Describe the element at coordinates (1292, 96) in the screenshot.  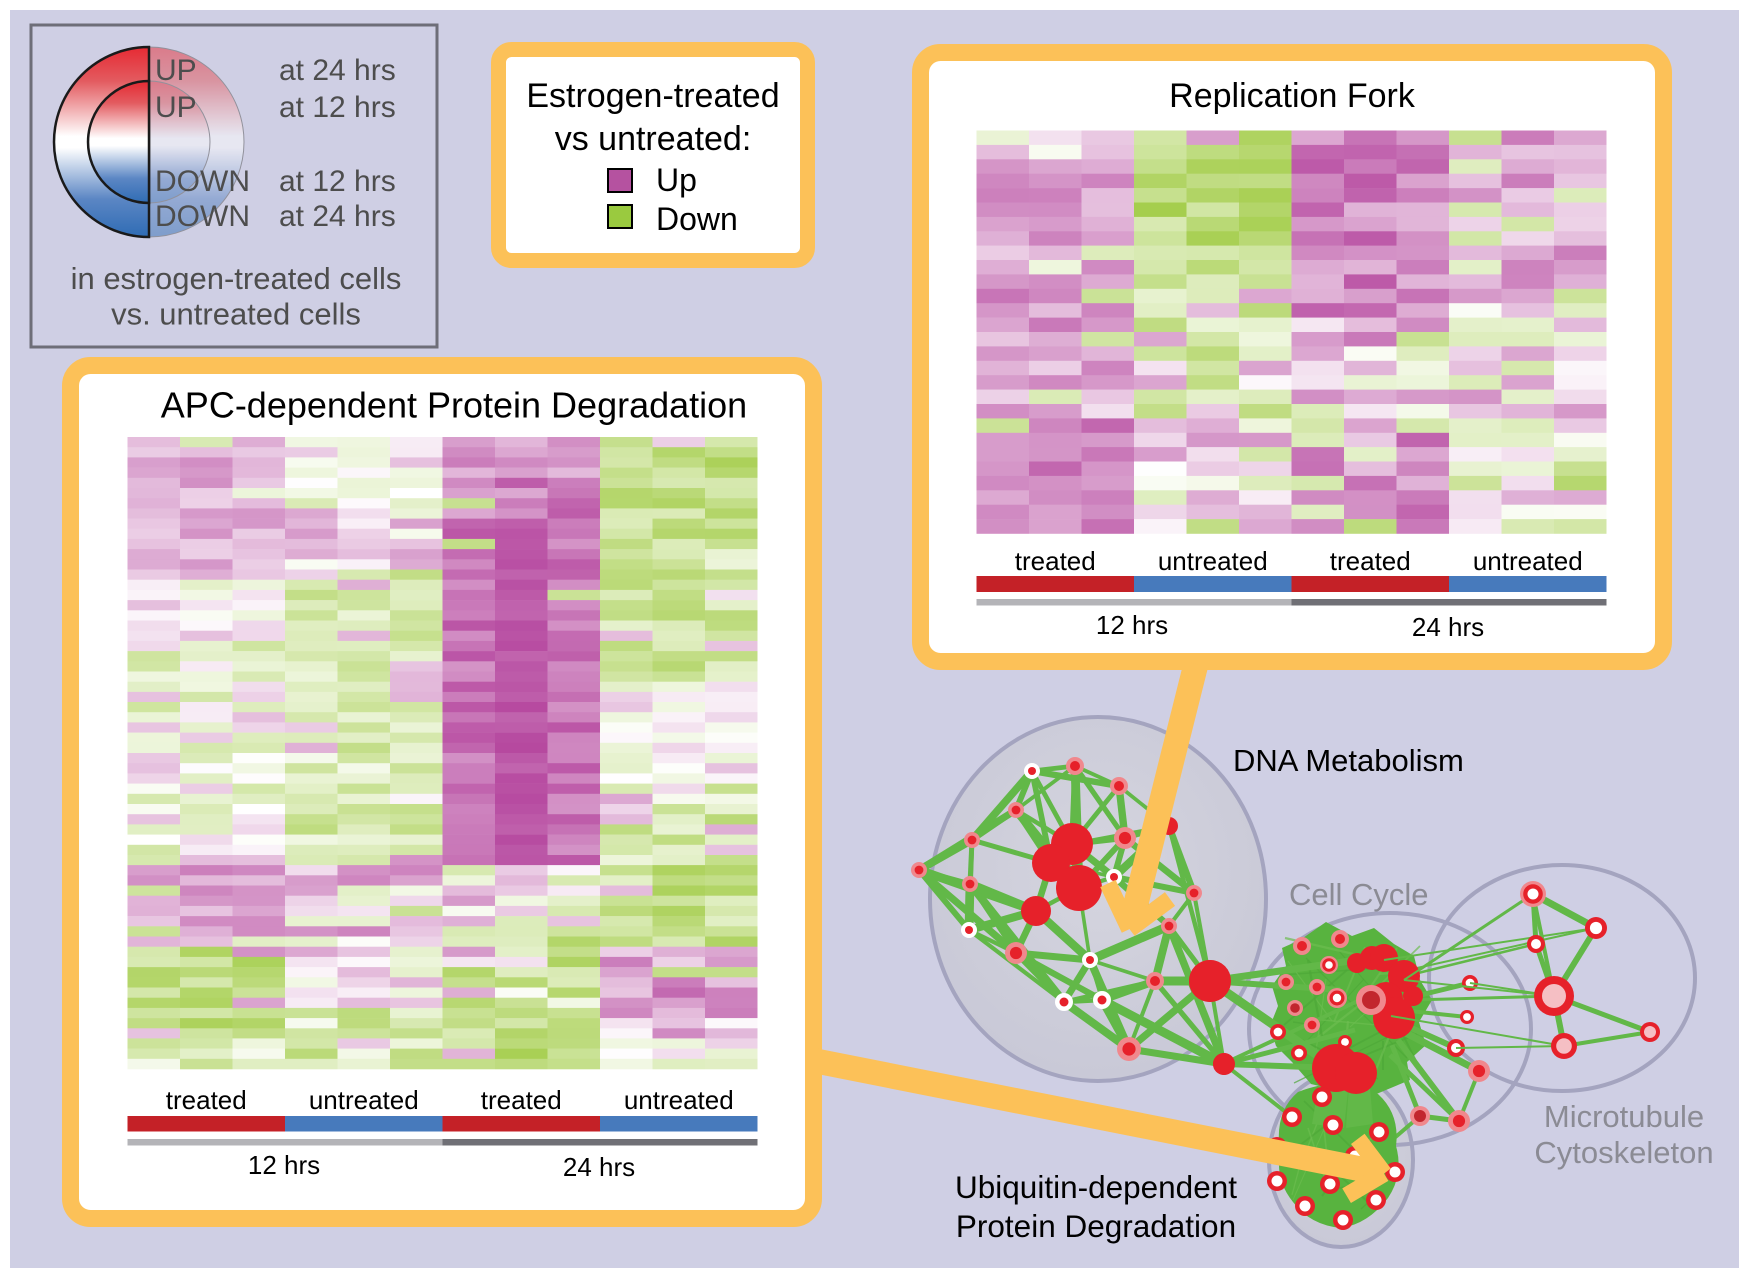
I see `svg-text: Replication Fork` at that location.